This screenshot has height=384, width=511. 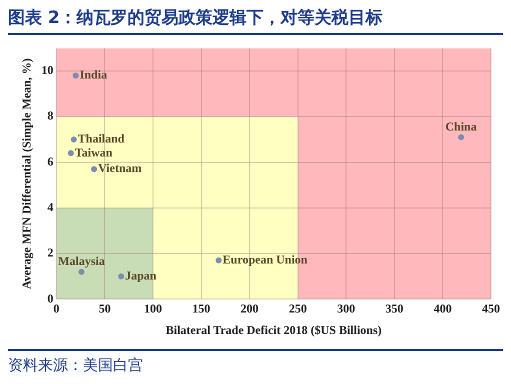 I want to click on x-tick-label: 100, so click(x=153, y=308).